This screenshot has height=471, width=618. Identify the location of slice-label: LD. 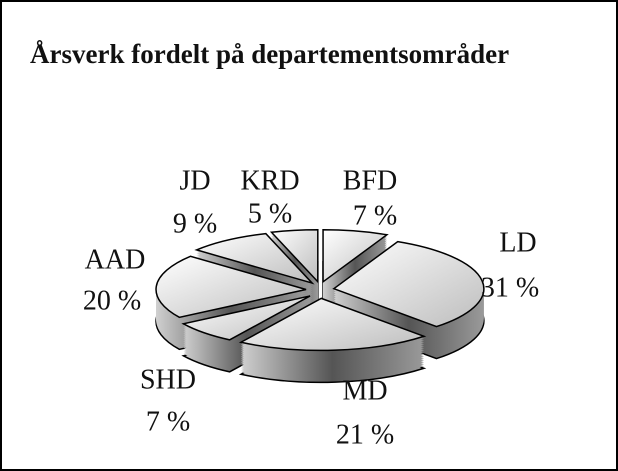
(517, 242).